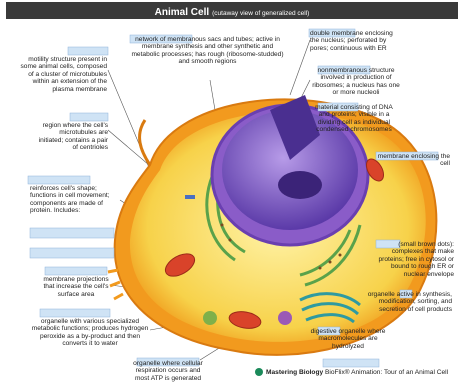 This screenshot has width=474, height=390. Describe the element at coordinates (413, 160) in the screenshot. I see `label: membrane enclosing the cell` at that location.